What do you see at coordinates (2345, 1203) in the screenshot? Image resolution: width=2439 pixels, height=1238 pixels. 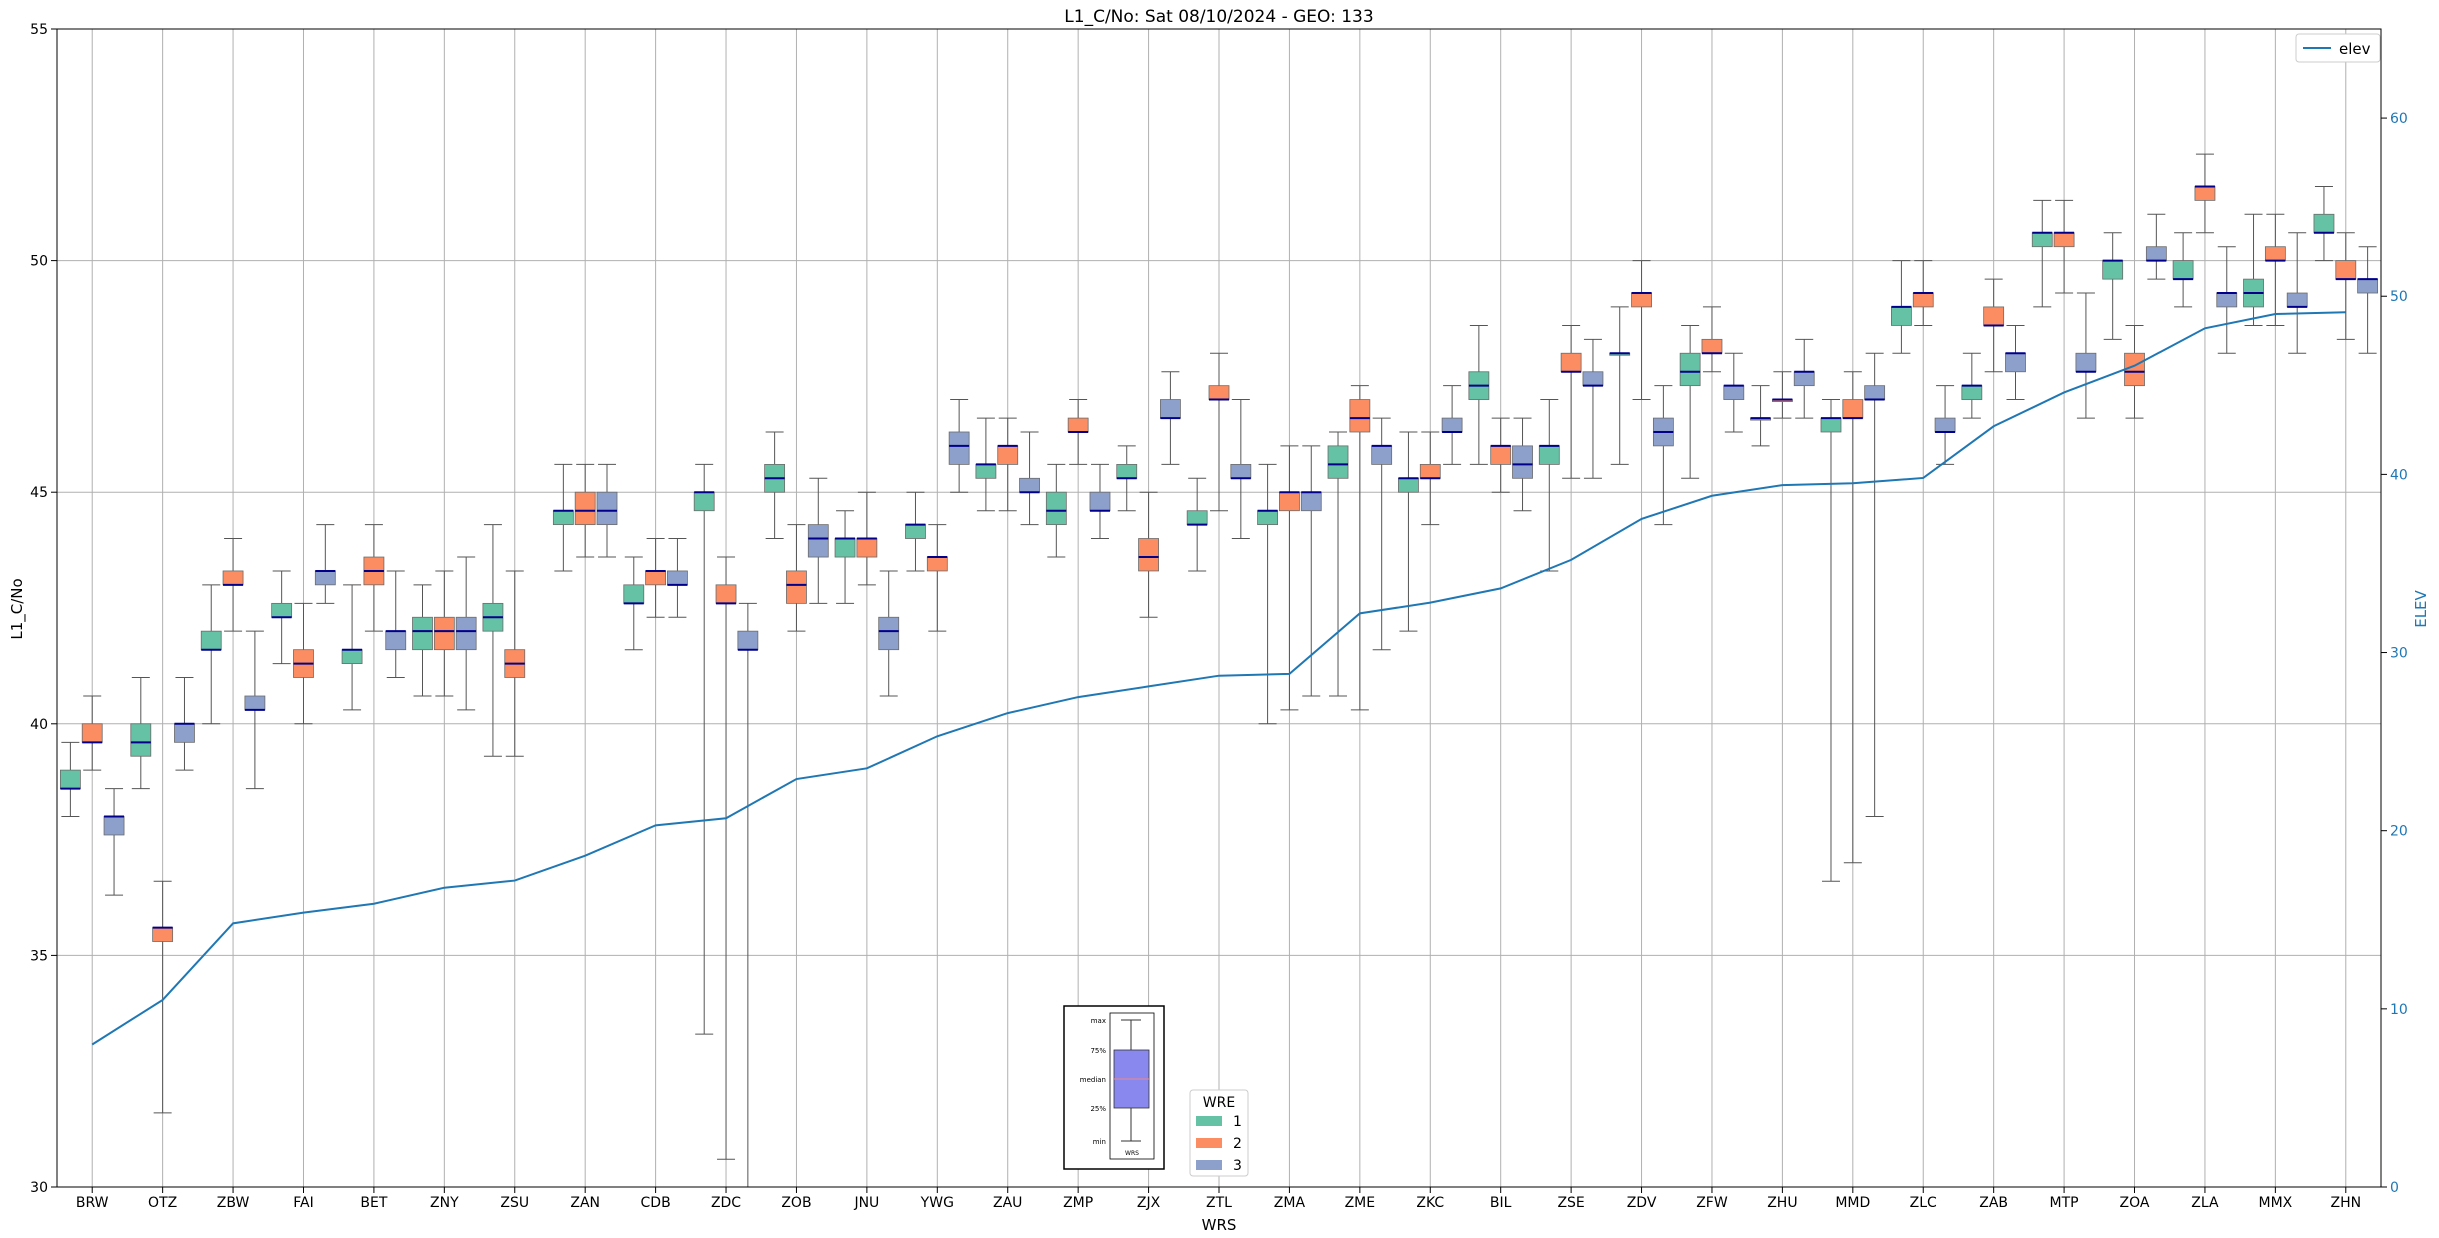 I see `x-tick-label: ZHN` at bounding box center [2345, 1203].